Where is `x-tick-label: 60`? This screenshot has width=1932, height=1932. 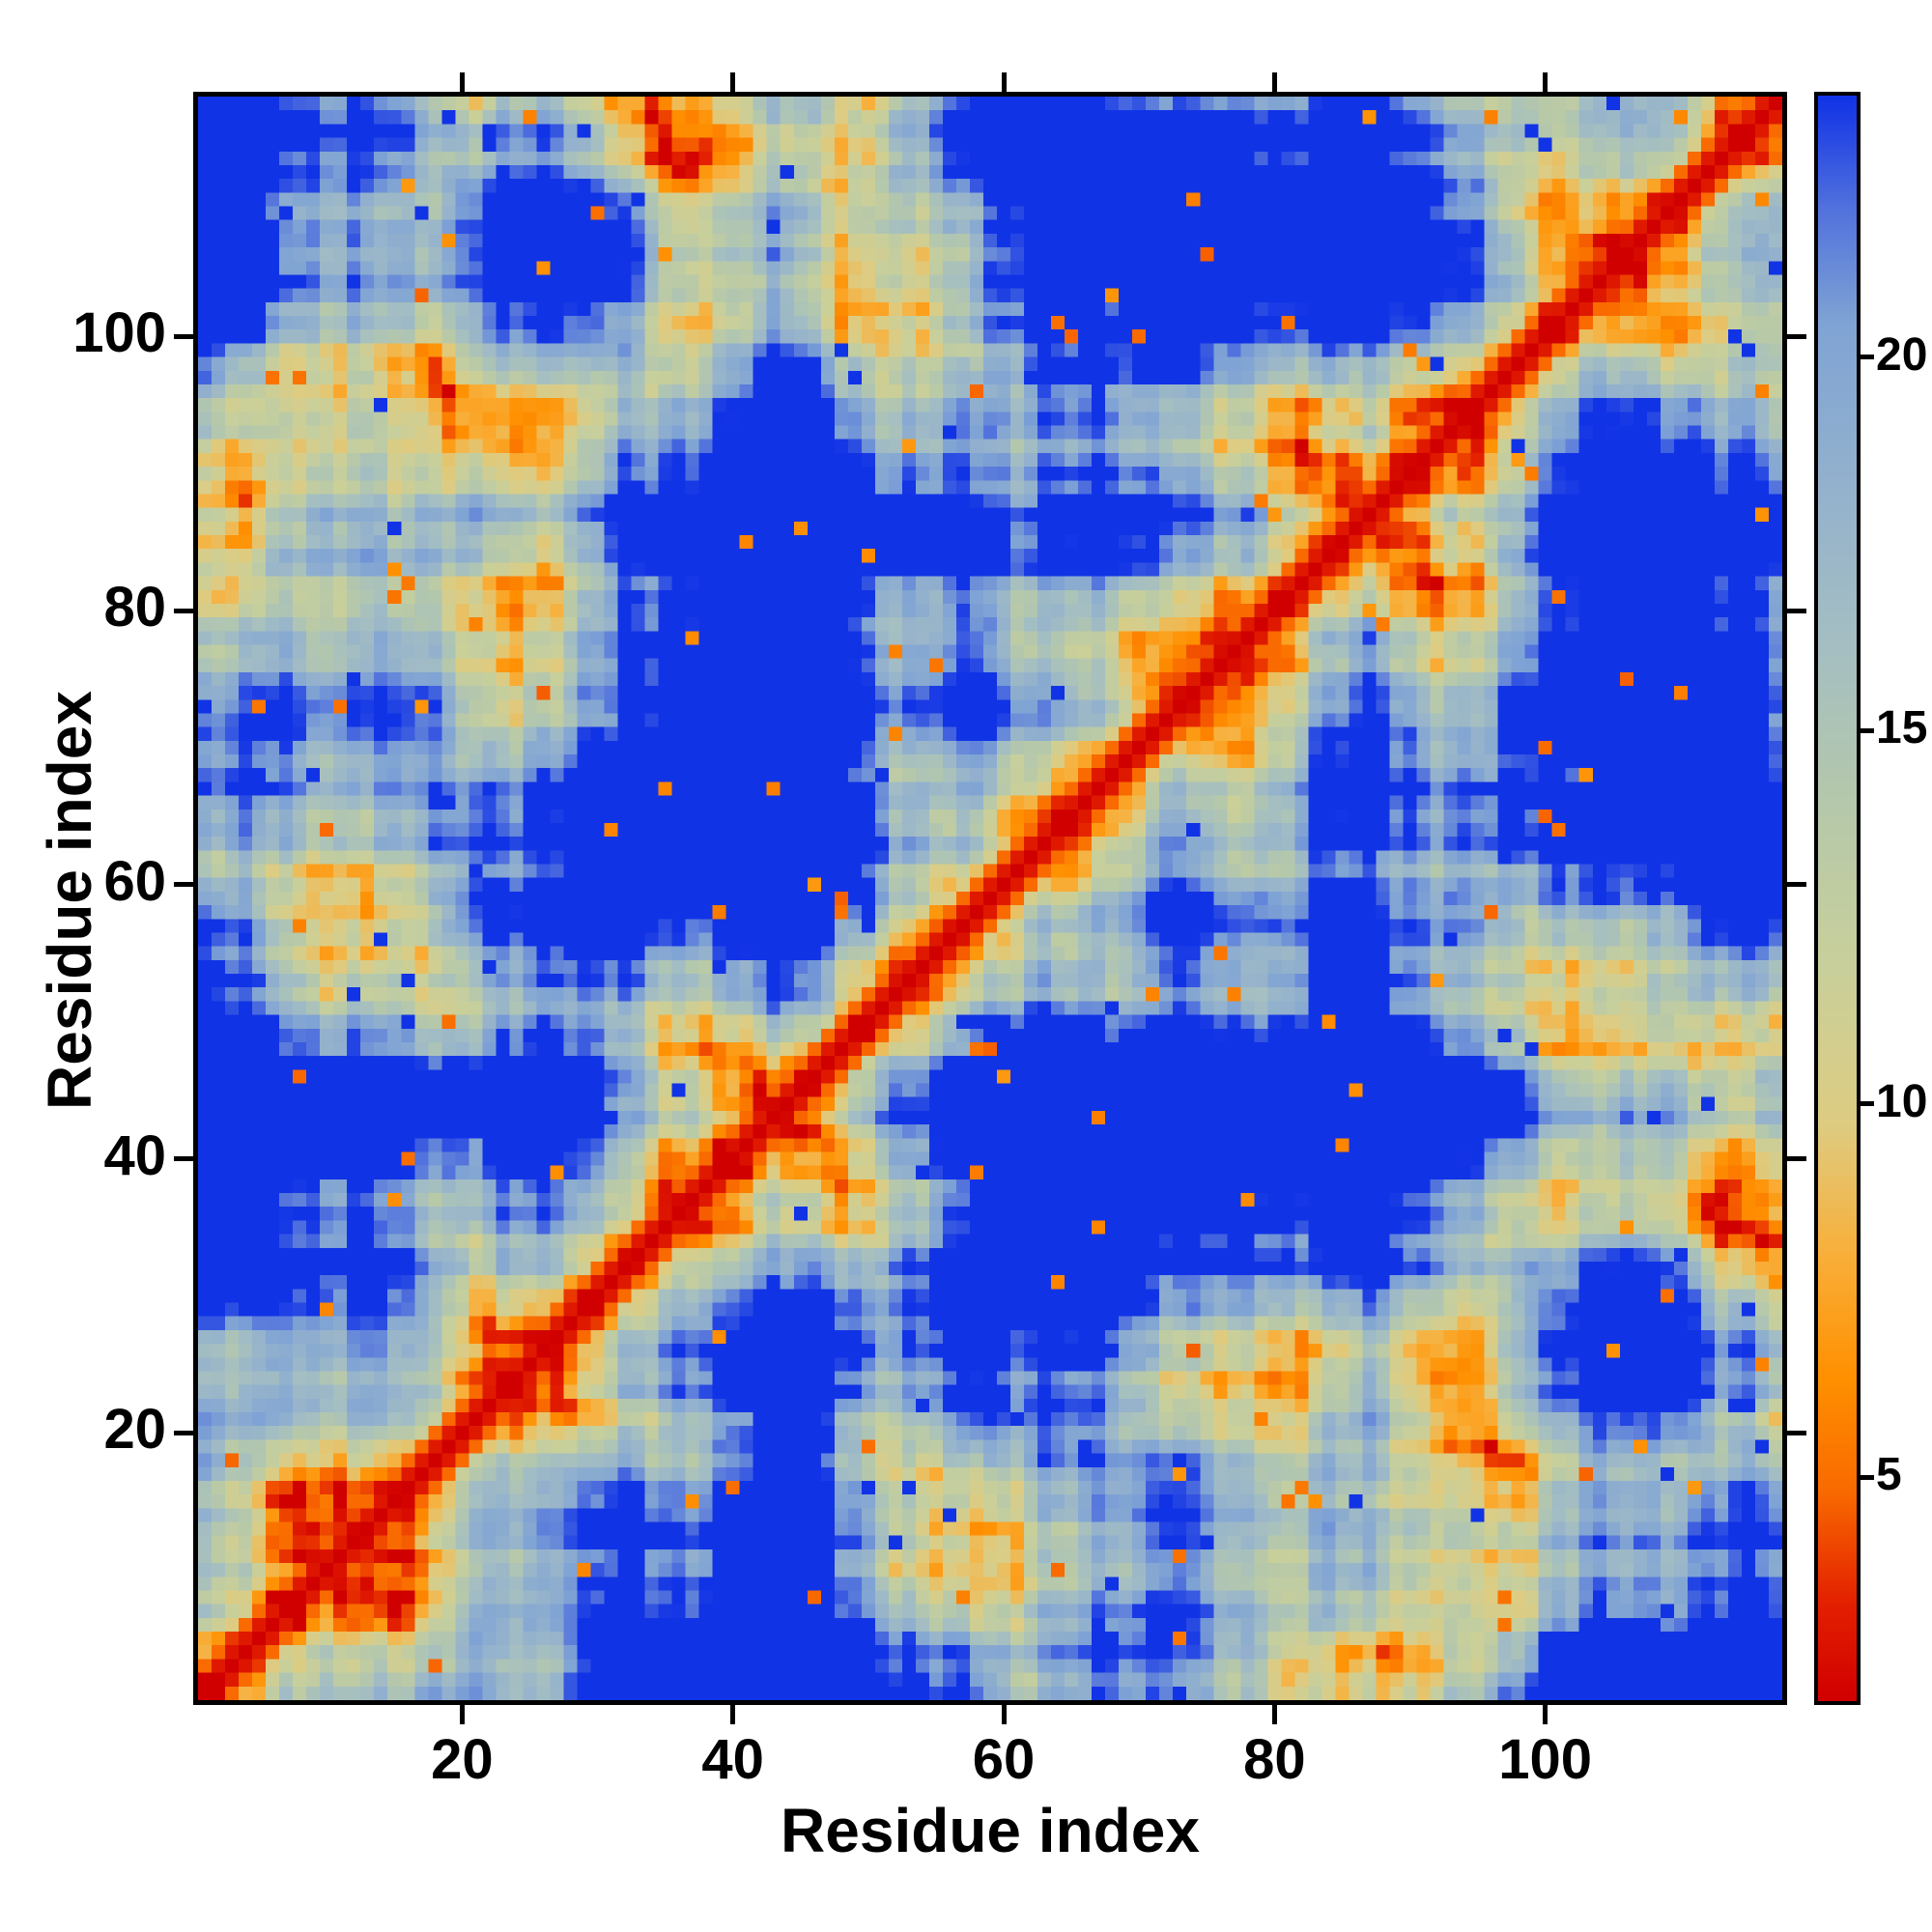 x-tick-label: 60 is located at coordinates (1004, 1759).